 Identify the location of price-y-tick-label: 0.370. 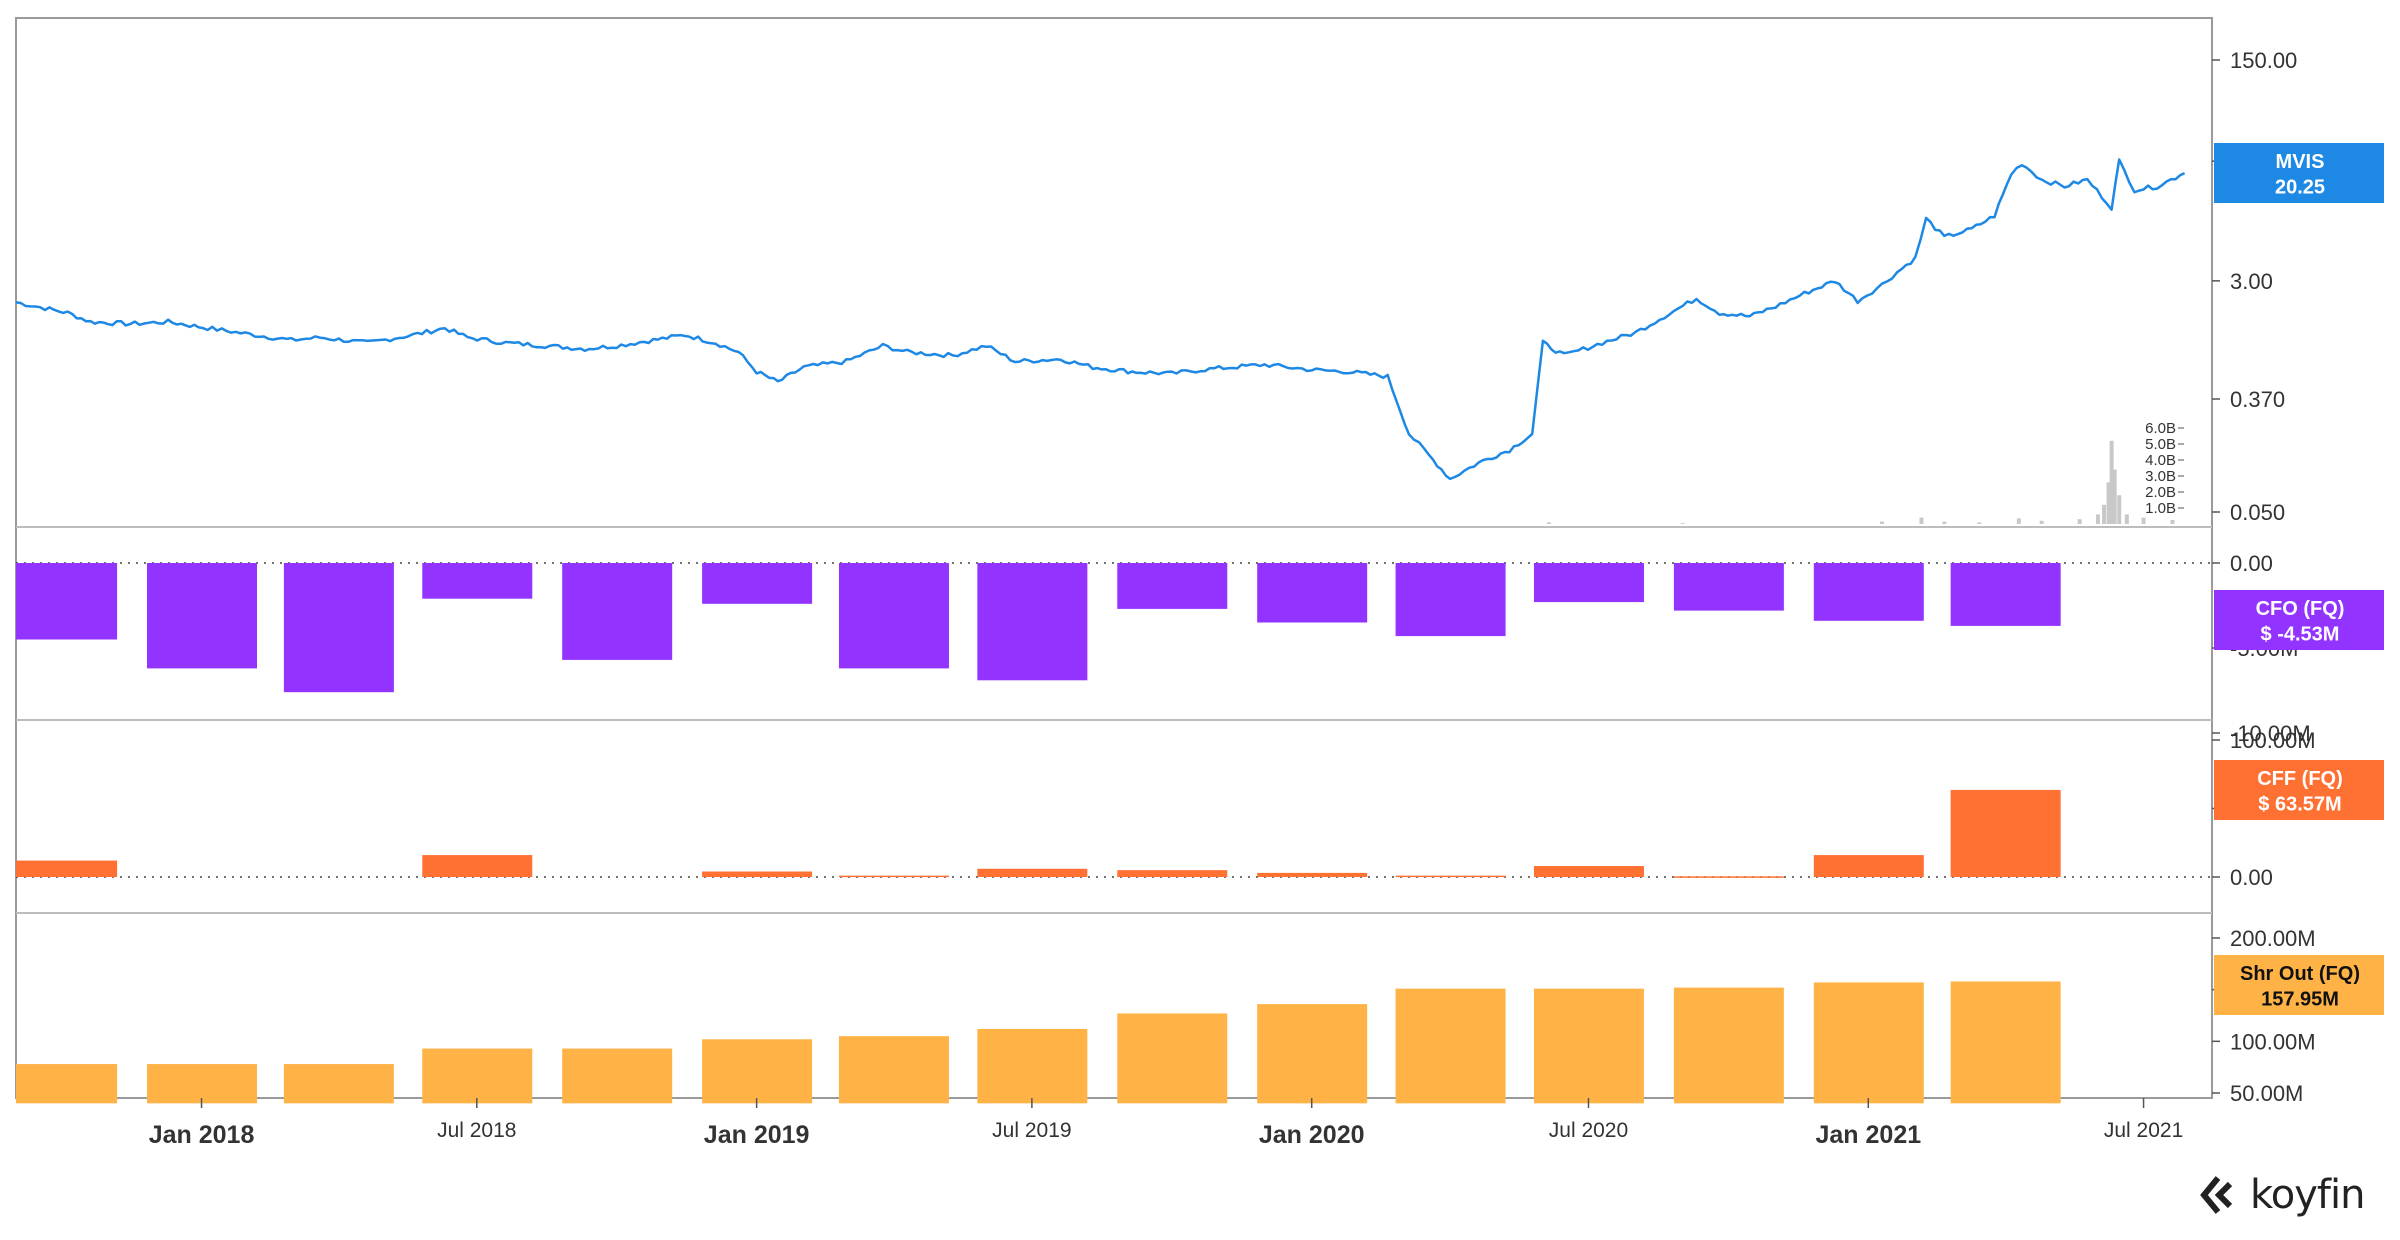
(2257, 399).